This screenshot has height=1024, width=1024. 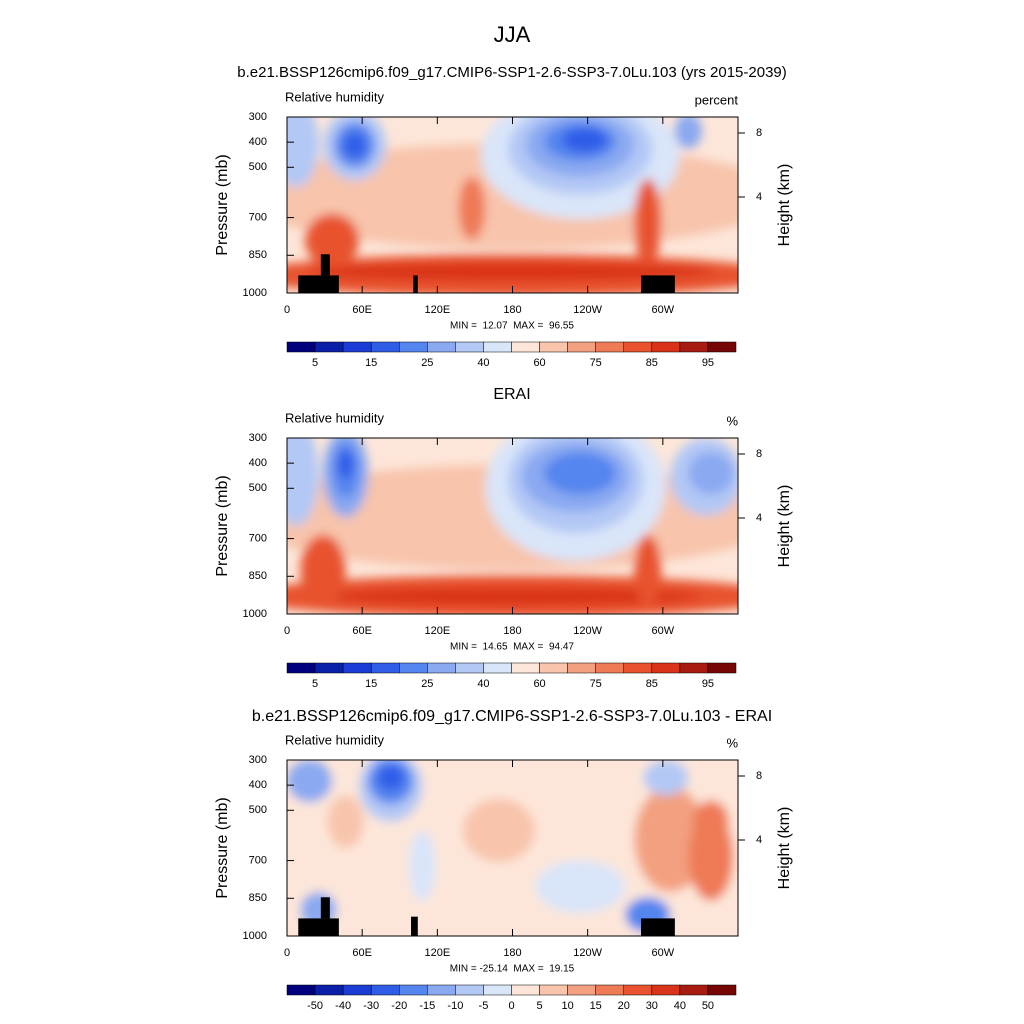 I want to click on variable-label: Relative humidity, so click(x=334, y=739).